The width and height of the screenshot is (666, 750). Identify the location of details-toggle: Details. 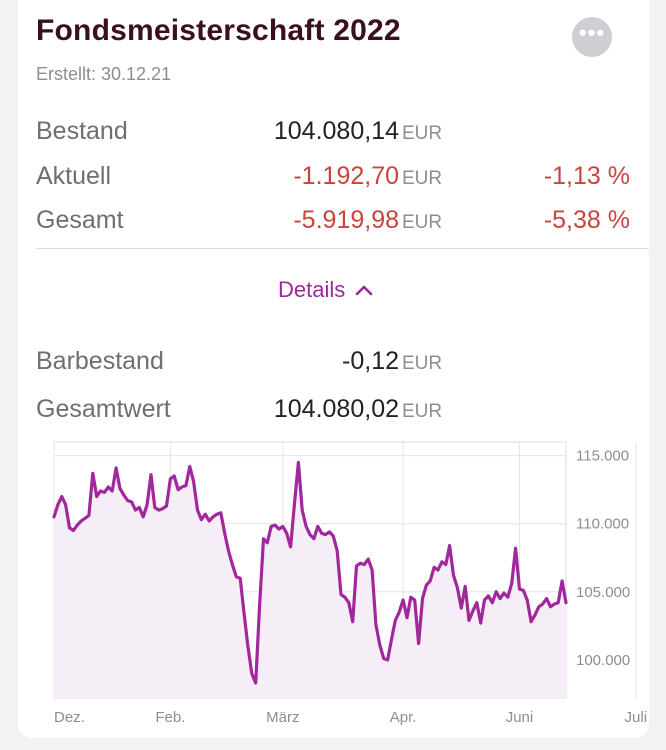
(325, 290).